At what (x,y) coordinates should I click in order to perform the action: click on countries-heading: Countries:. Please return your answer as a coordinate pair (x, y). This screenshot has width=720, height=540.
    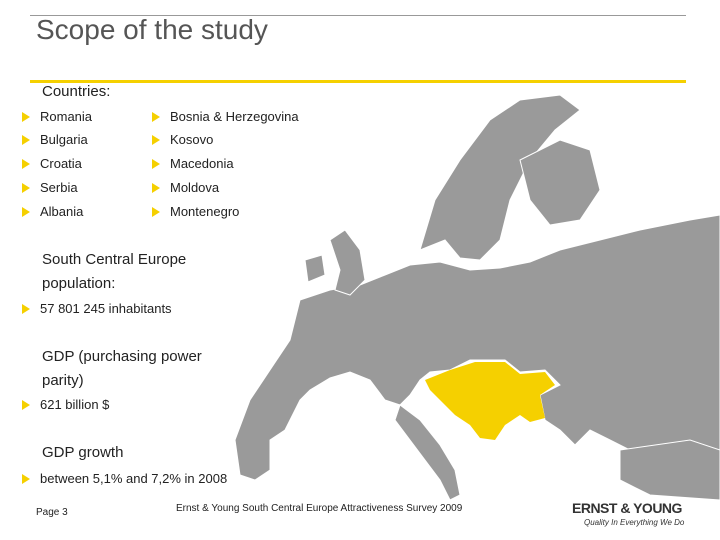
    Looking at the image, I should click on (76, 91).